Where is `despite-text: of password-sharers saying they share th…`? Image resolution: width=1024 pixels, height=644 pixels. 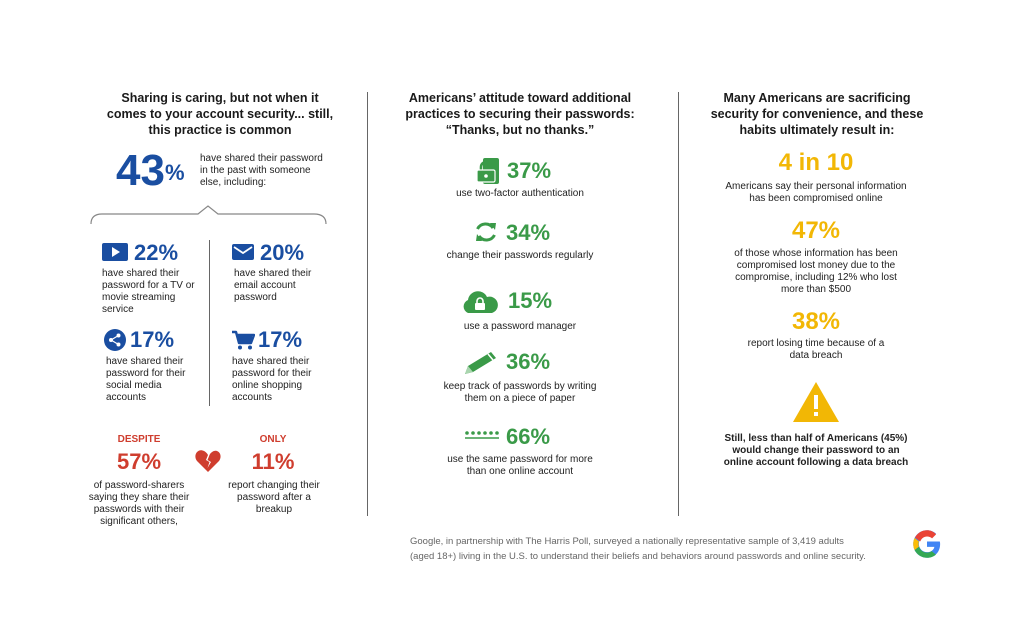
despite-text: of password-sharers saying they share th… is located at coordinates (139, 503).